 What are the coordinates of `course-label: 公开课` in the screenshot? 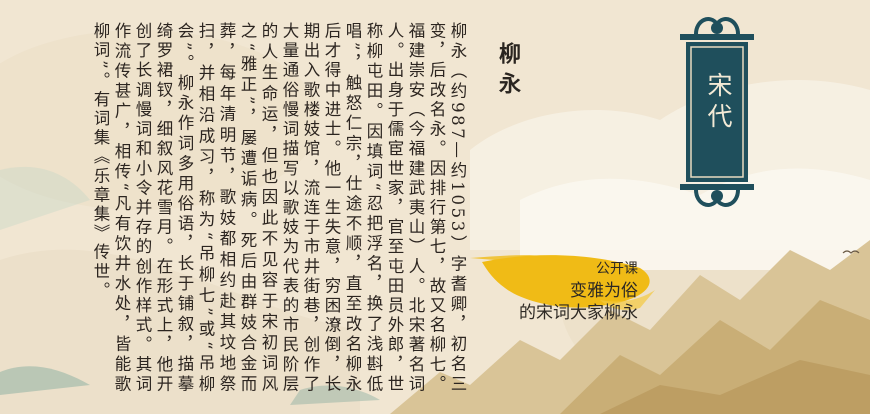 It's located at (578, 269).